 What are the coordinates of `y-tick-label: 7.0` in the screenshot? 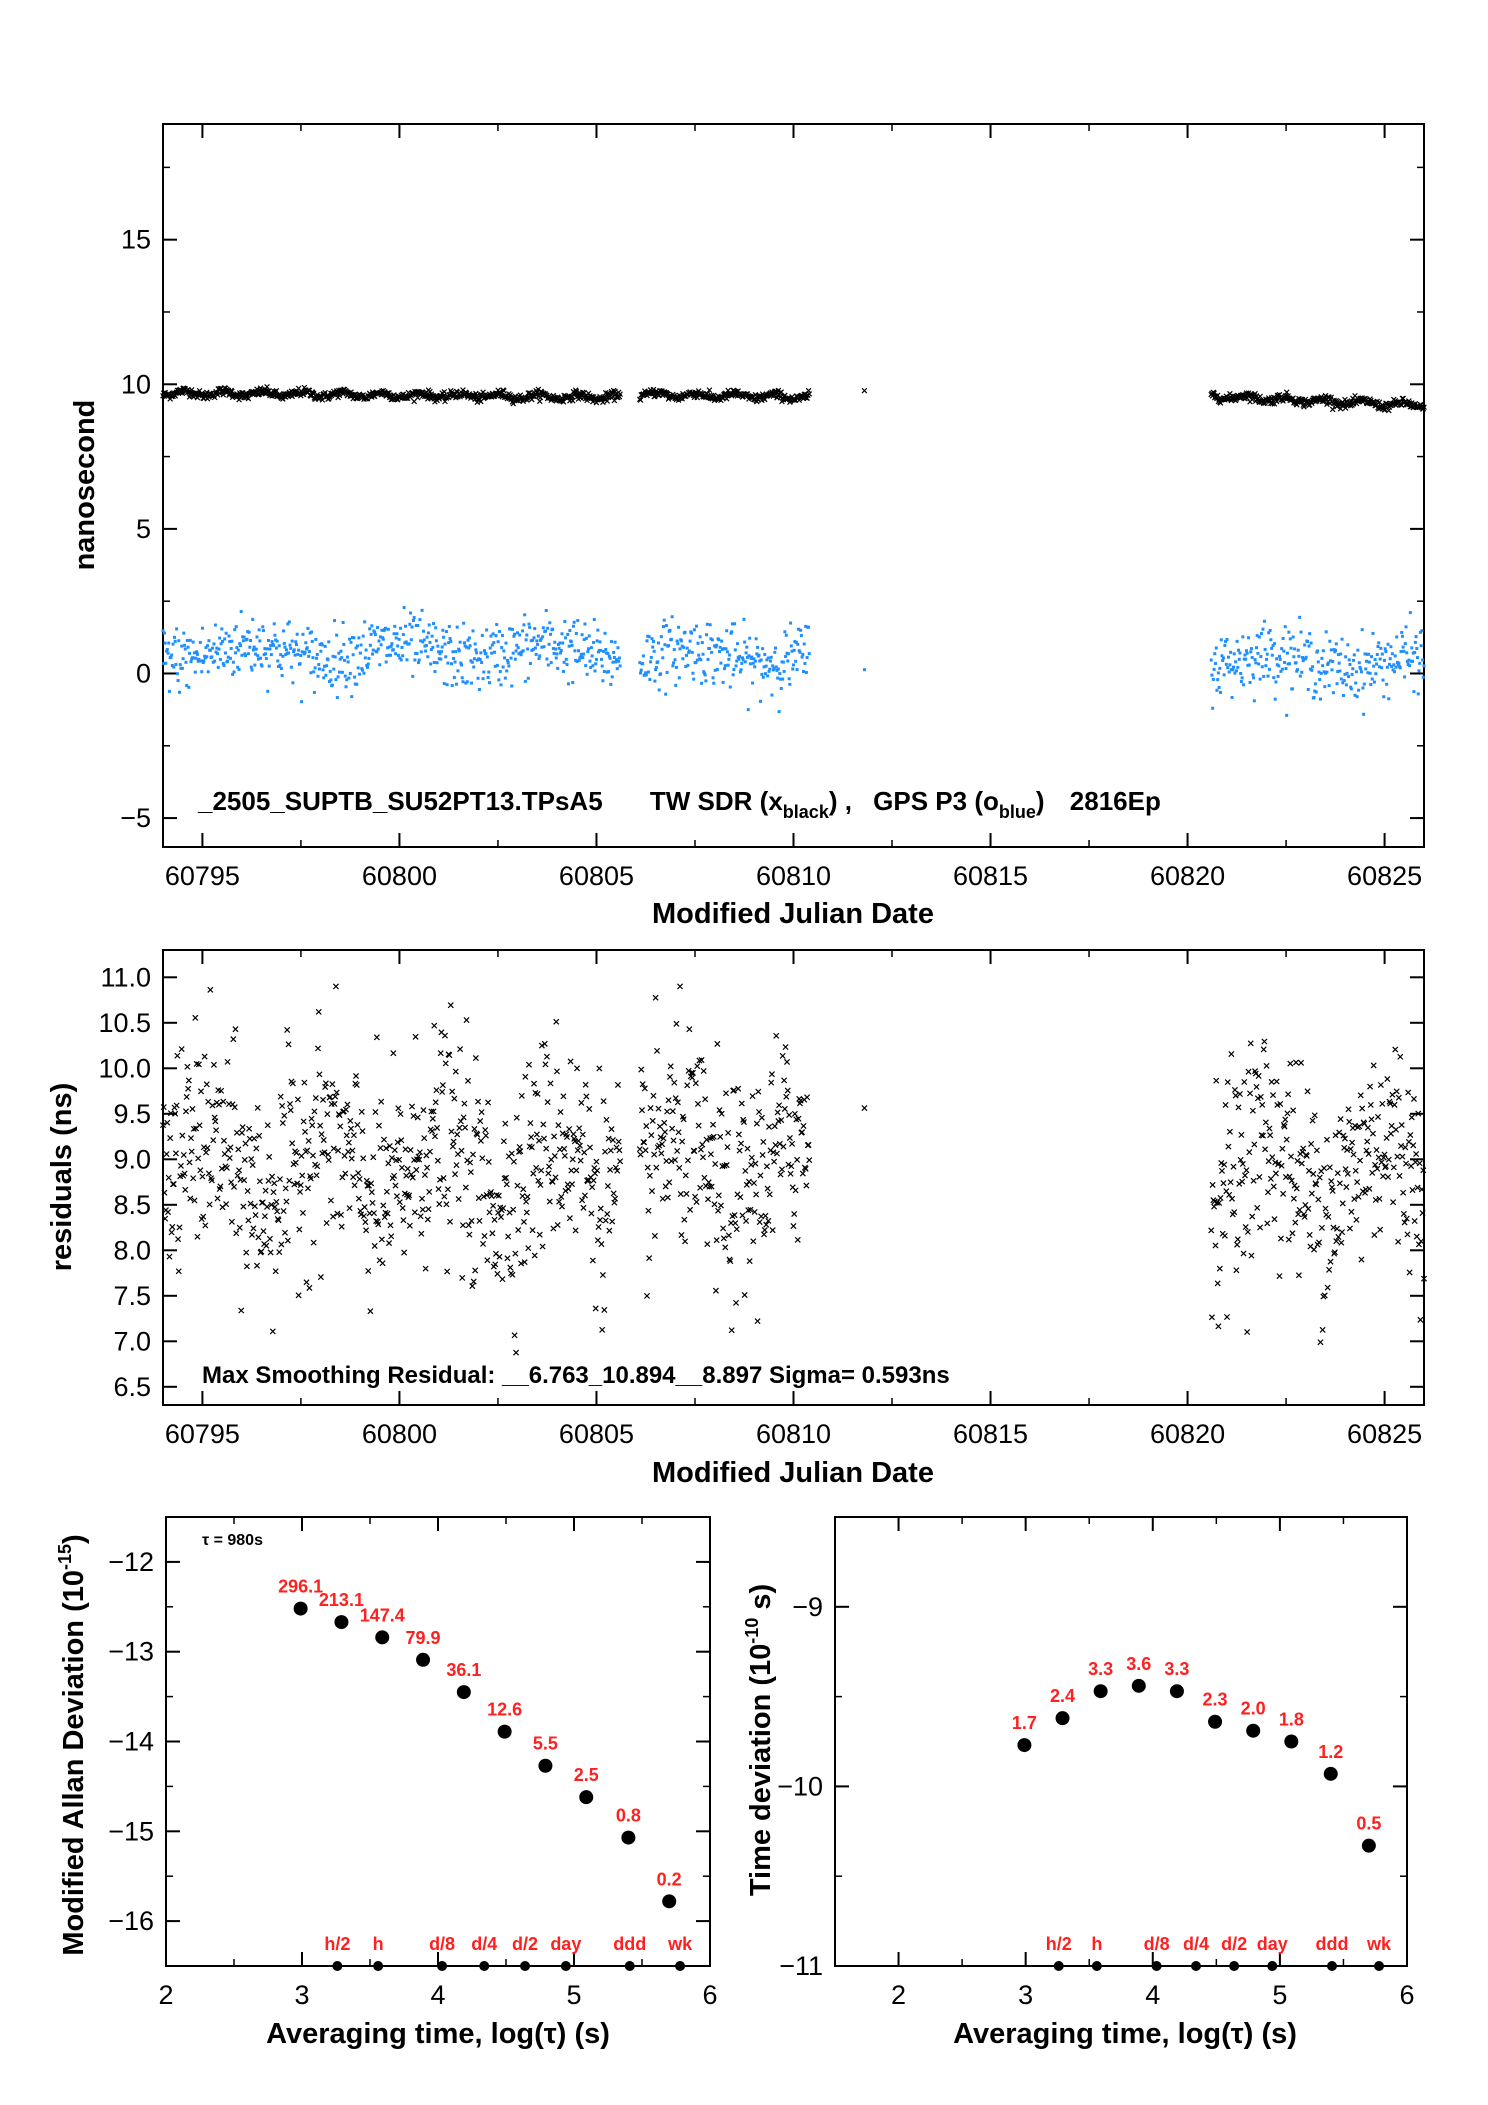 It's located at (132, 1341).